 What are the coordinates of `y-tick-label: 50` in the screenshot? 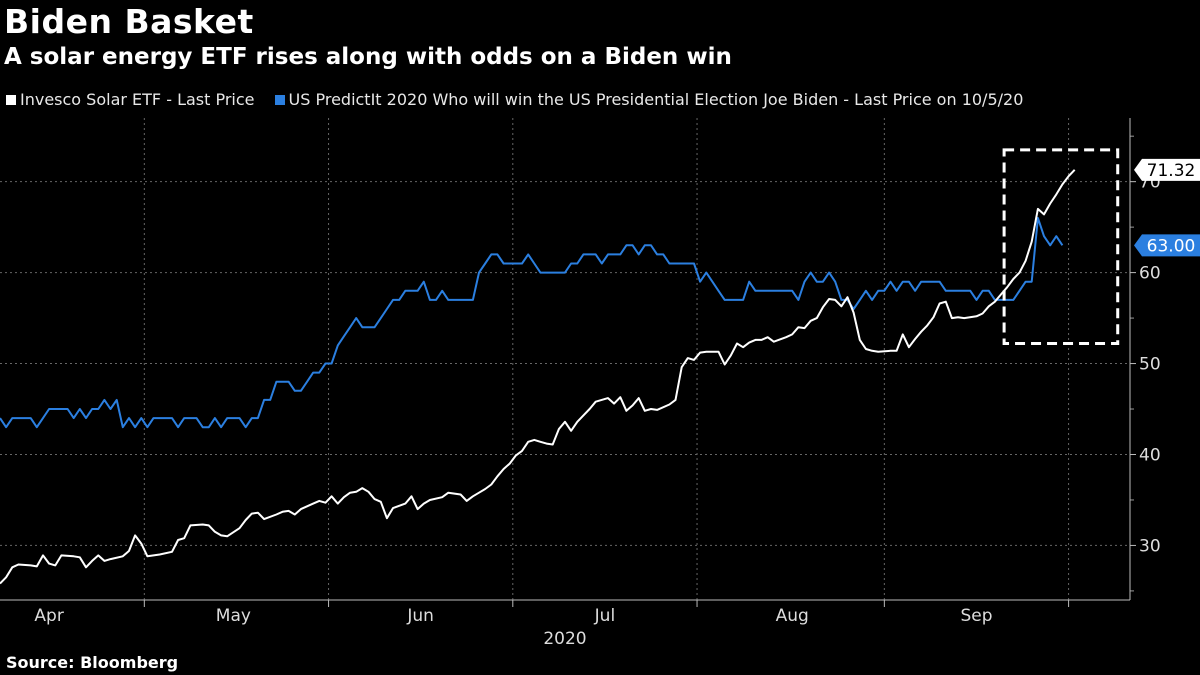 It's located at (1150, 365).